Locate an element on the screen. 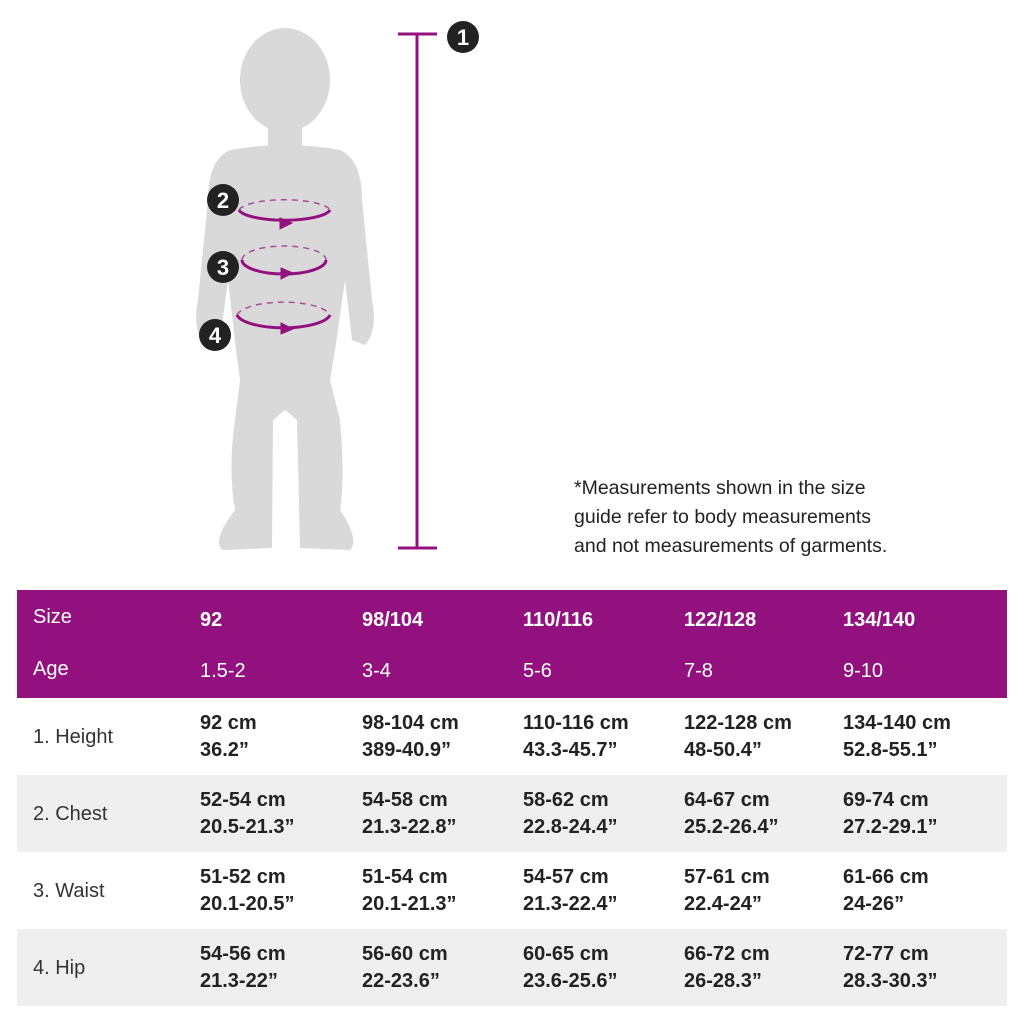  cm-value: 66-72 cm is located at coordinates (727, 954).